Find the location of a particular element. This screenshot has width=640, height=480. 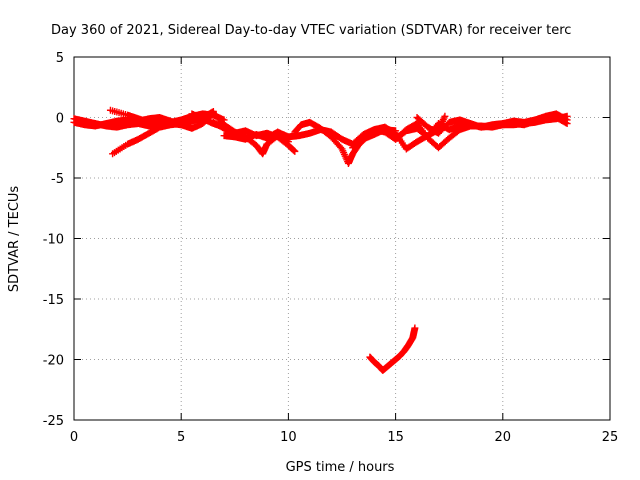

y-tick-label: -15 is located at coordinates (53, 300).